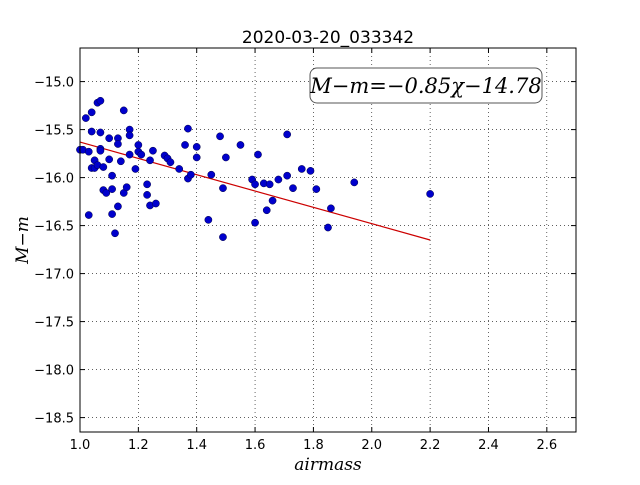  I want to click on fit-equation: M−m=−0.85χ−14.78, so click(425, 86).